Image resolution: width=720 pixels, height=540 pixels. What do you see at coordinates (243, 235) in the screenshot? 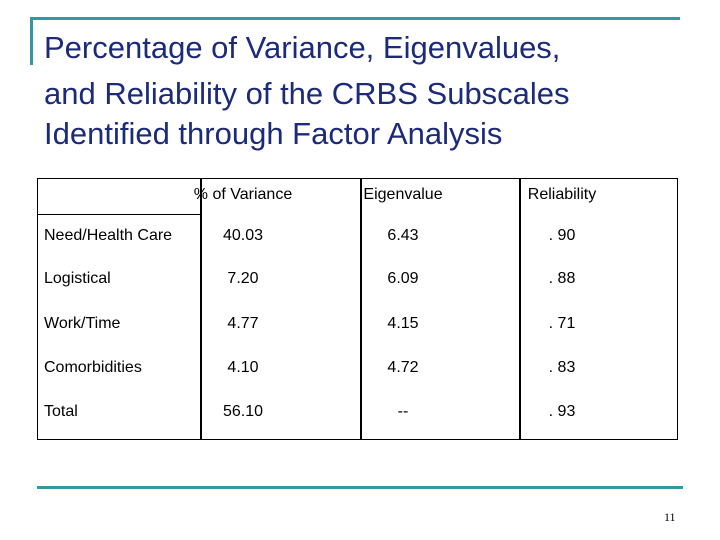
I see `table-cell: 40.03` at bounding box center [243, 235].